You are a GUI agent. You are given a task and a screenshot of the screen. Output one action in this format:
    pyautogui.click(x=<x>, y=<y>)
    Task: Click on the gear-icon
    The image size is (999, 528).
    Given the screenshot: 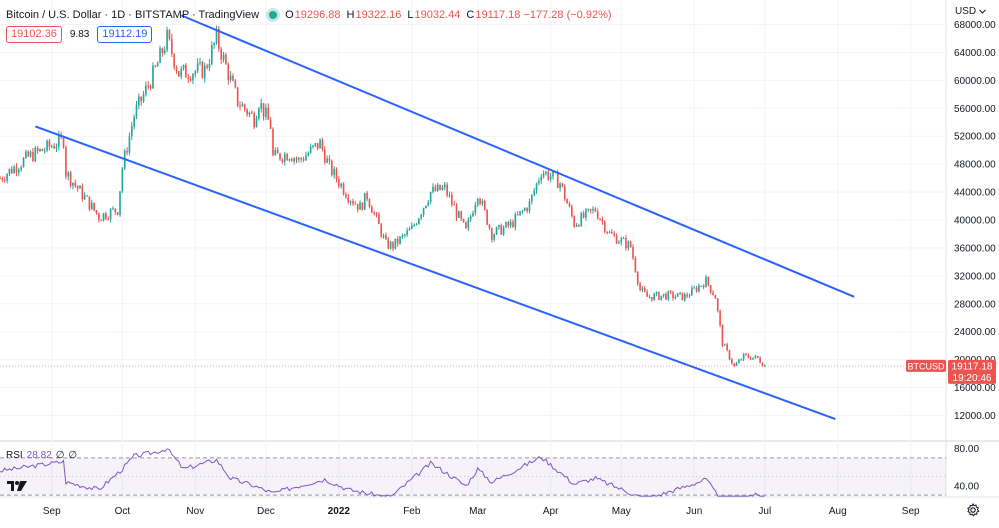 What is the action you would take?
    pyautogui.click(x=973, y=510)
    